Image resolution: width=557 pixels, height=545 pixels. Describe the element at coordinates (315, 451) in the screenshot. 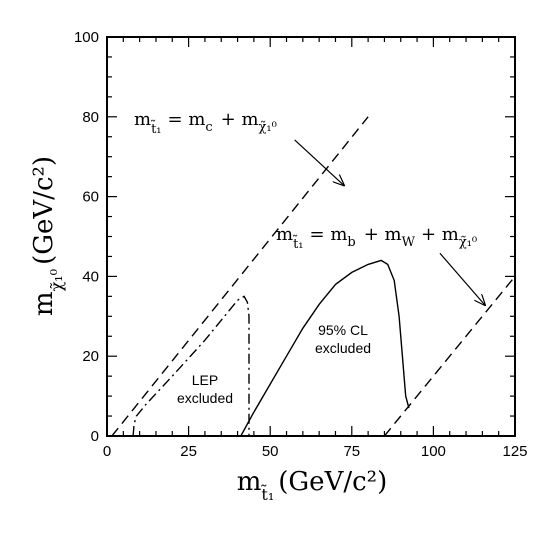

I see `x-tick-labels: 0 25 50 75 100 125` at that location.